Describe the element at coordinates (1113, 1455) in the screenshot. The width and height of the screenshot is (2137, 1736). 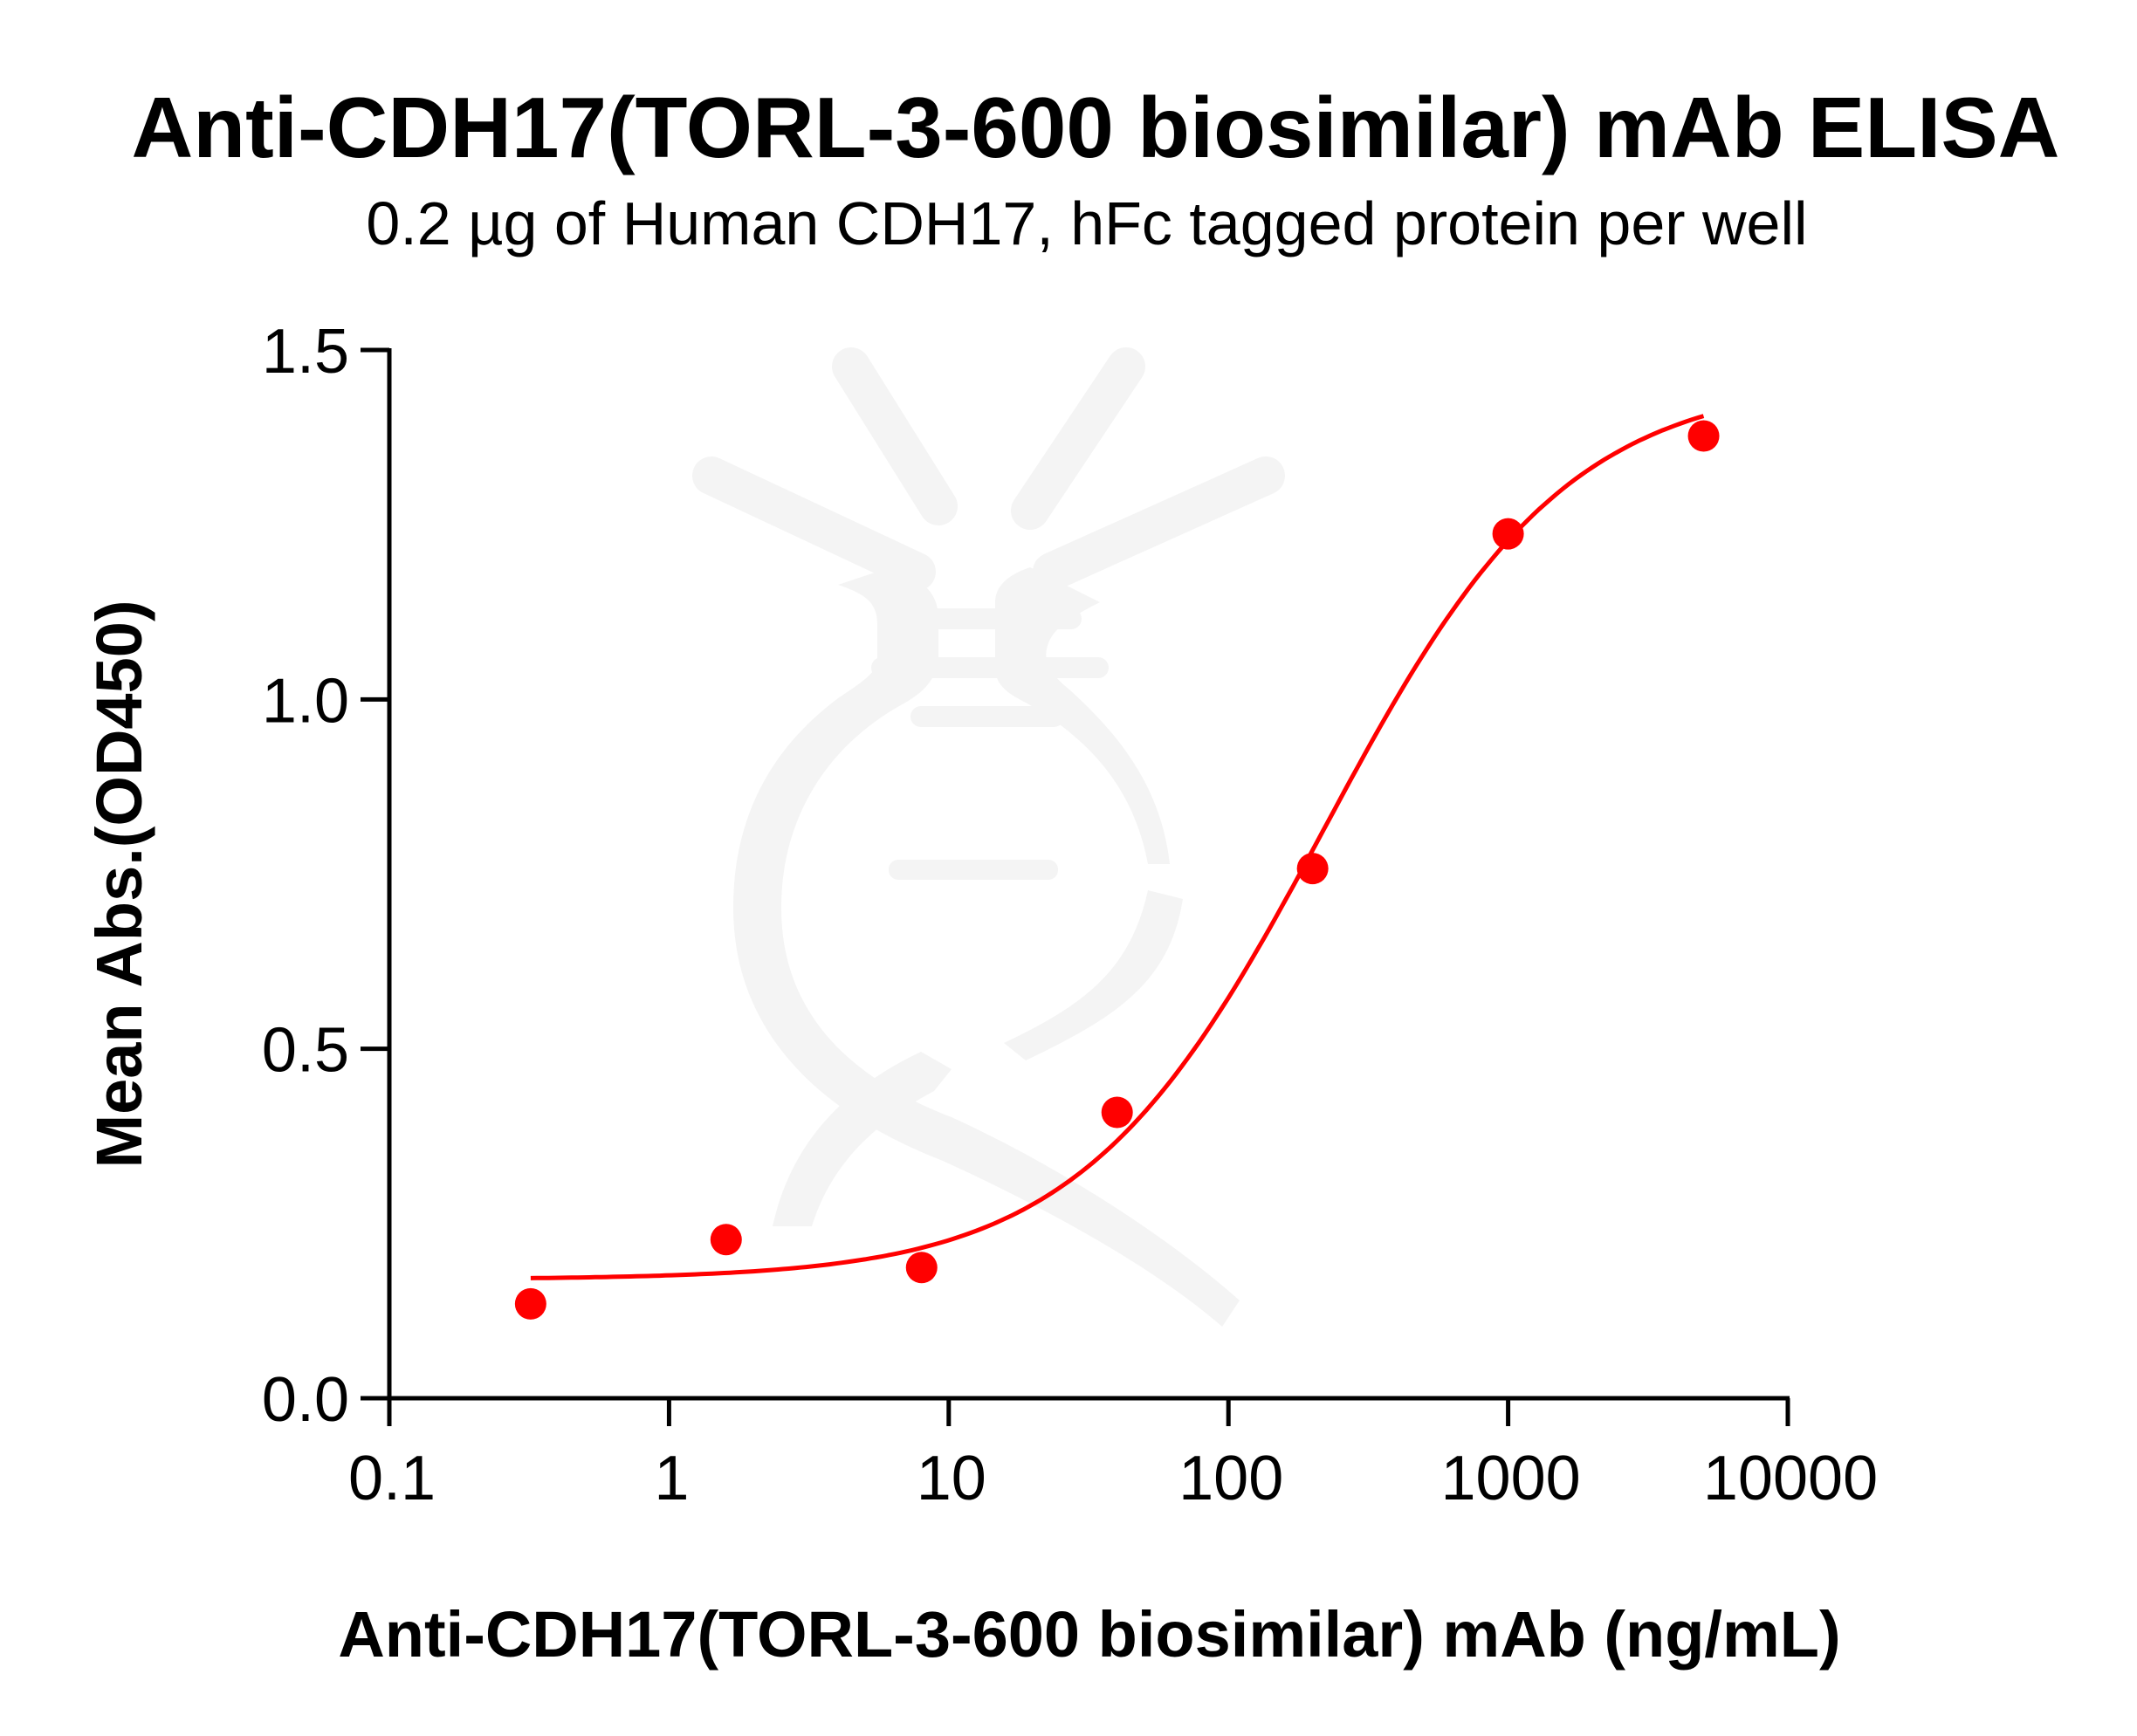
I see `x-axis: 0.1 1 10 100 1000 10000` at that location.